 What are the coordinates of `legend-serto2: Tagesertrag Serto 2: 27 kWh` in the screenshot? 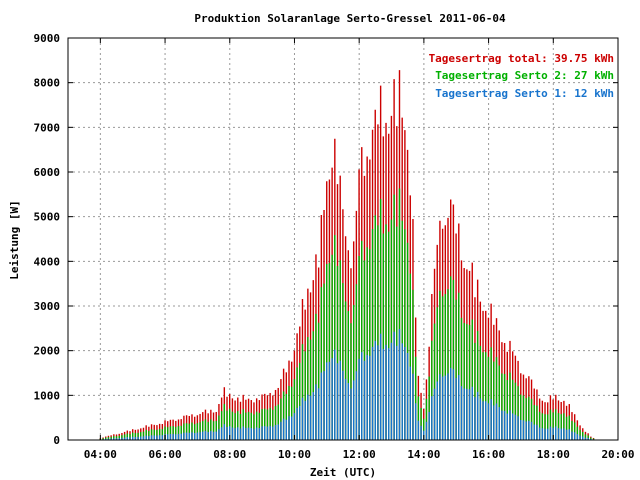 It's located at (524, 75).